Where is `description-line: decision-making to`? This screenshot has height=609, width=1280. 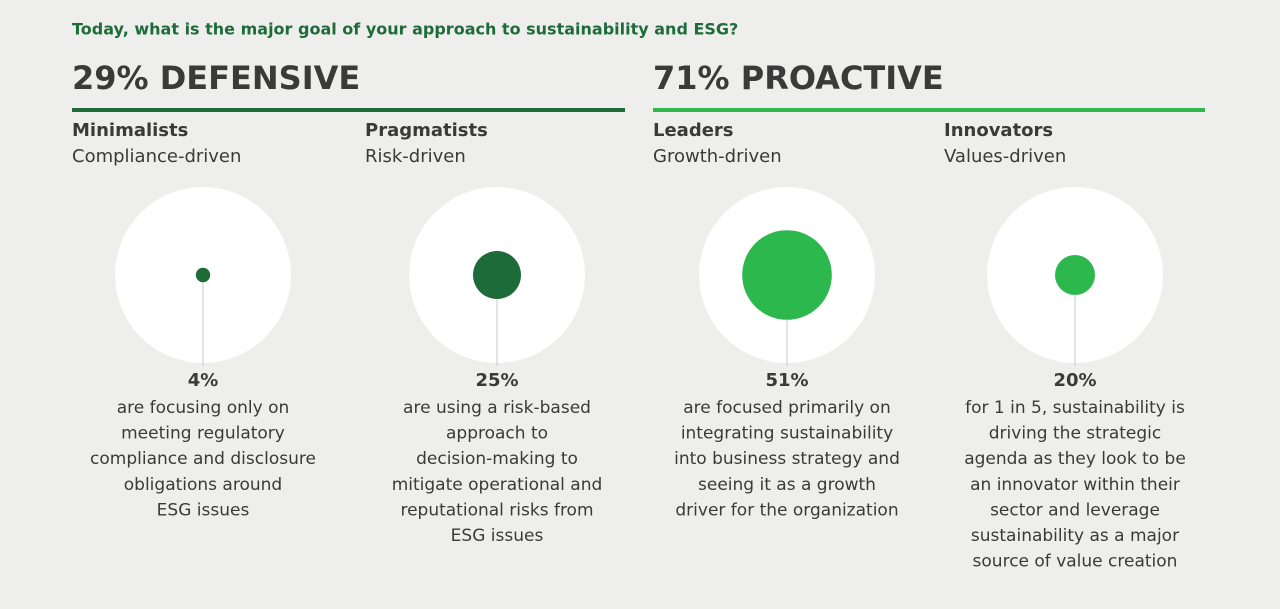 description-line: decision-making to is located at coordinates (497, 459).